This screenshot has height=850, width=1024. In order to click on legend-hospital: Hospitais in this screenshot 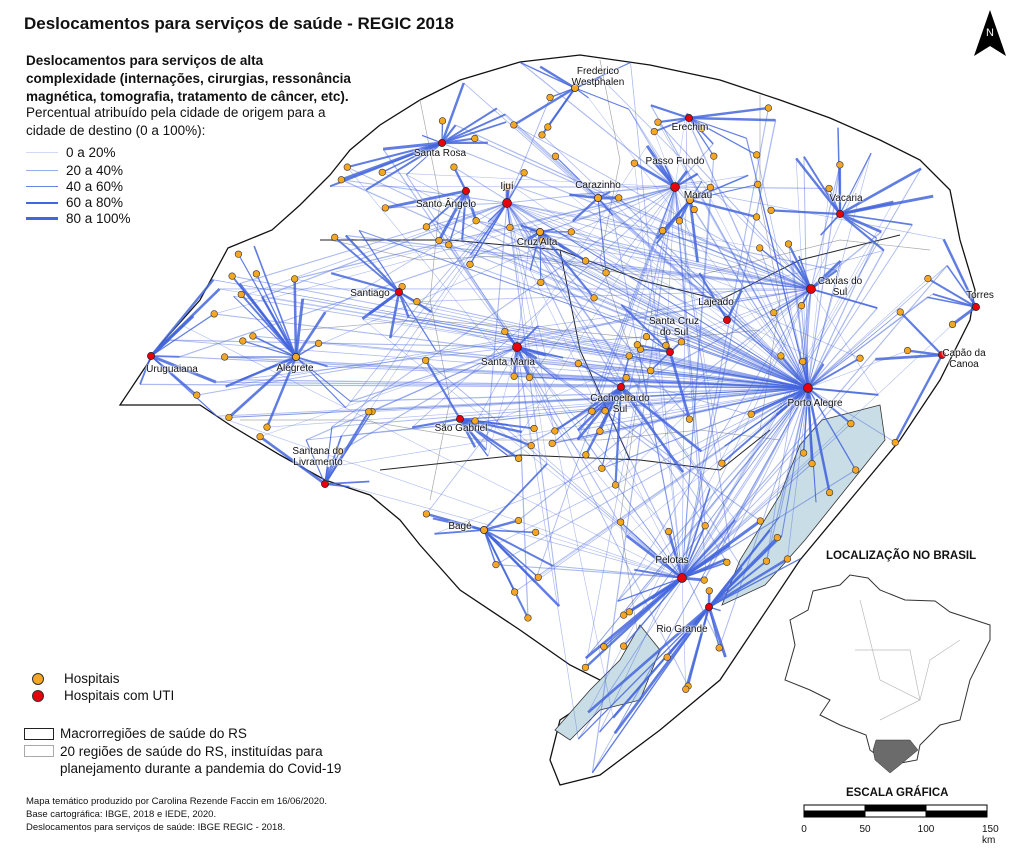, I will do `click(76, 678)`.